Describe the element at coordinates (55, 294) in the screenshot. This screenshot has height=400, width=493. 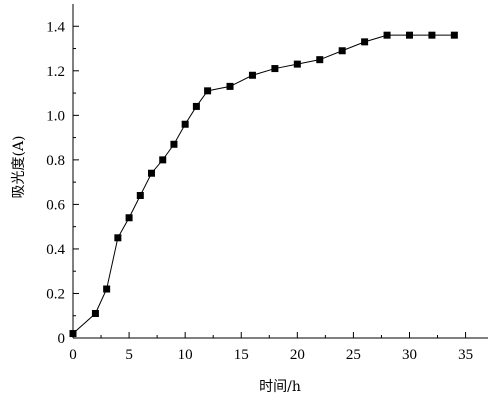
I see `y-tick-label: 0.2` at that location.